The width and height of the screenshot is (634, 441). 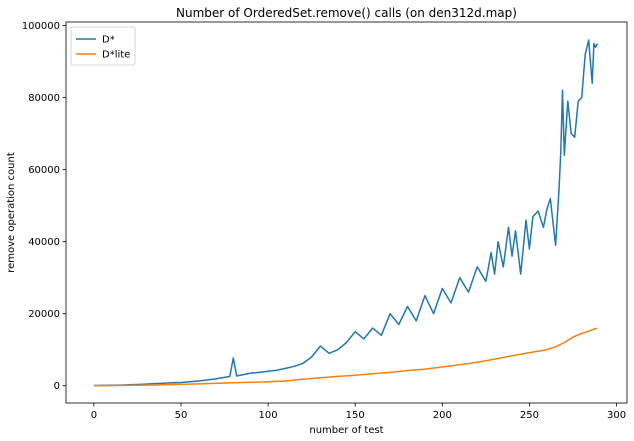 What do you see at coordinates (44, 314) in the screenshot?
I see `y-tick-label: 20000` at bounding box center [44, 314].